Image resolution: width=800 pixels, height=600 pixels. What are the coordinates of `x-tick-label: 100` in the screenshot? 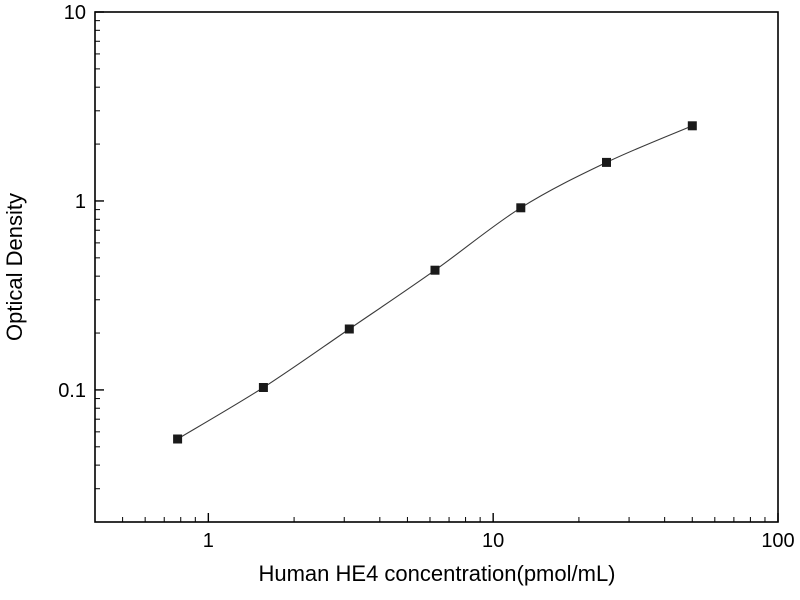 It's located at (777, 541).